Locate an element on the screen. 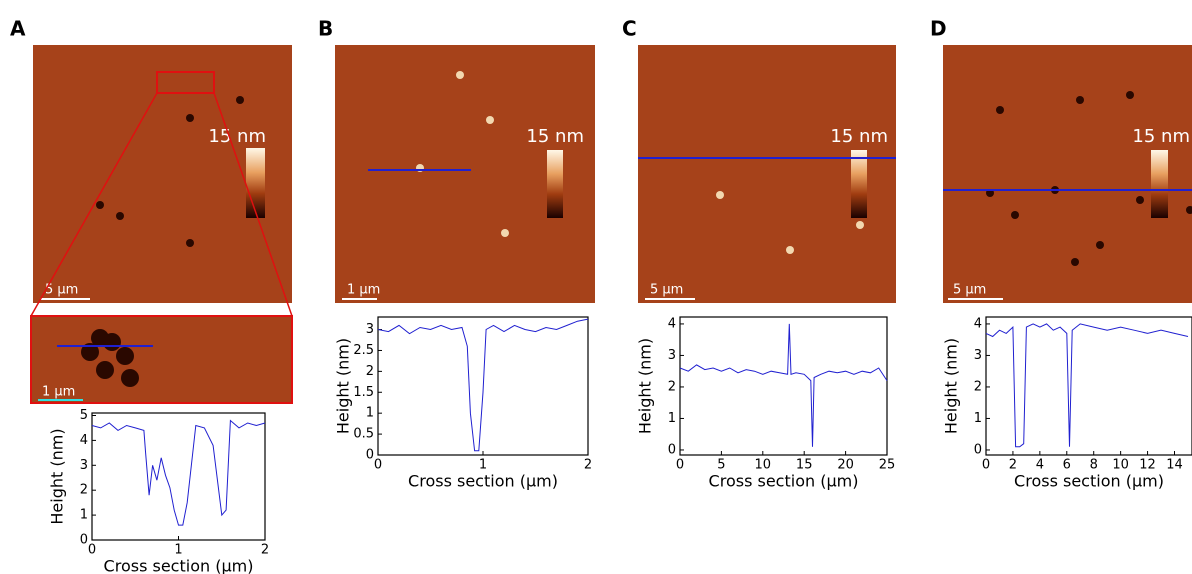  x-tick-label: 12 is located at coordinates (1147, 465).